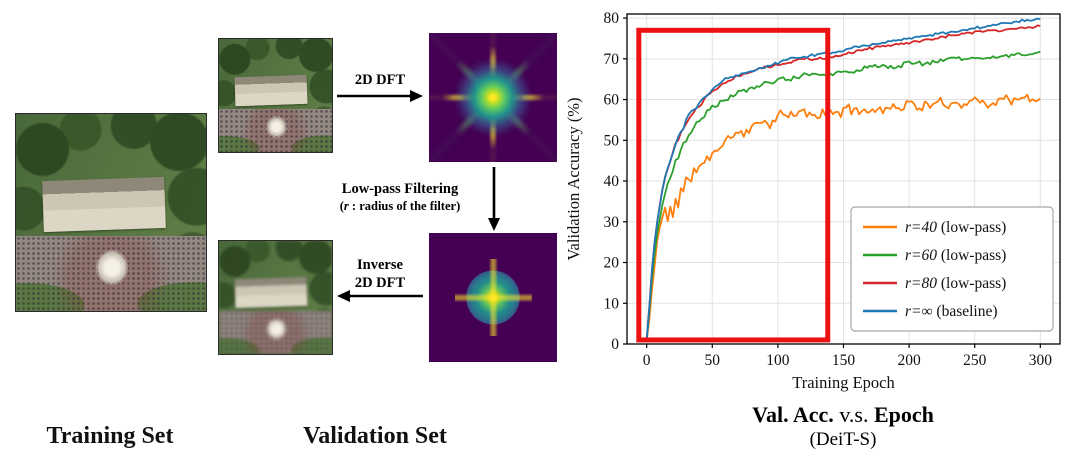 This screenshot has width=1080, height=473. I want to click on y-axis-label: Validation Accuracy (%), so click(573, 178).